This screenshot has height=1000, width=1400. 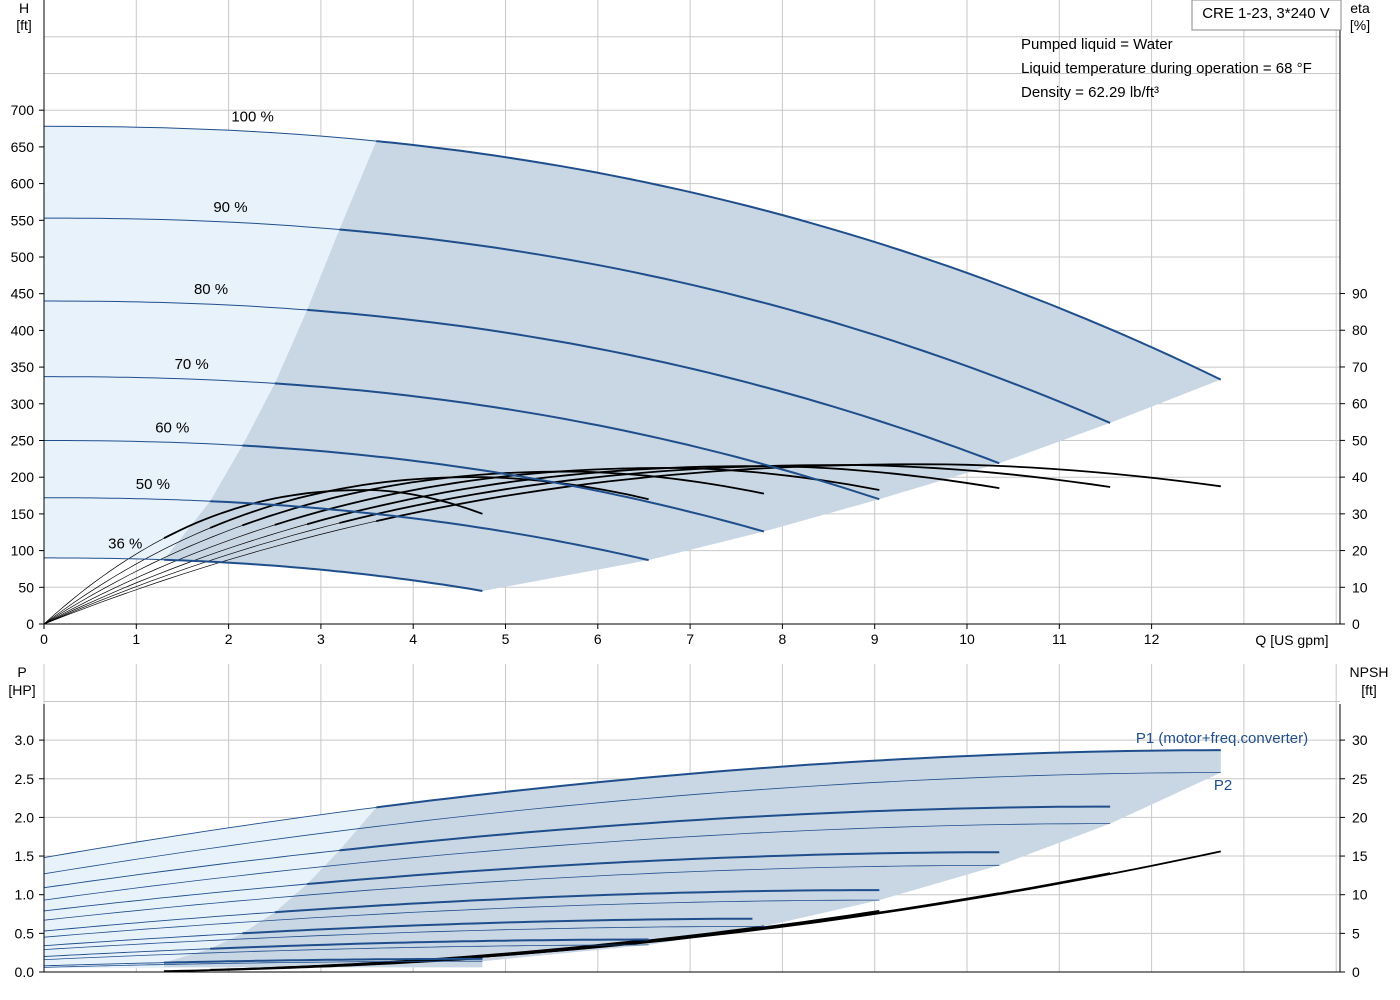 I want to click on h-tick-label: 700, so click(x=23, y=110).